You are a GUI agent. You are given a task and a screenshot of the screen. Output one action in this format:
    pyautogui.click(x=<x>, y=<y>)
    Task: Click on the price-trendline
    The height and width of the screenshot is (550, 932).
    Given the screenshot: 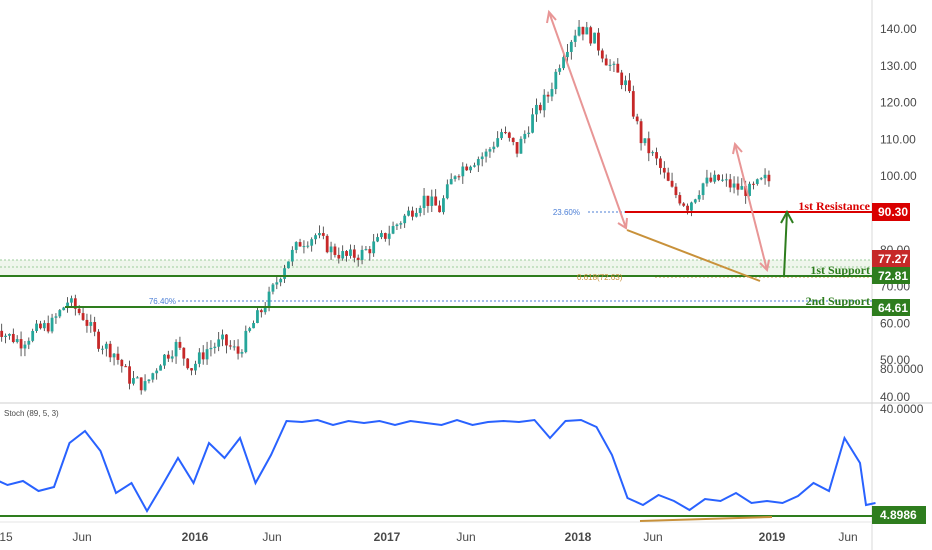 What is the action you would take?
    pyautogui.click(x=693, y=255)
    